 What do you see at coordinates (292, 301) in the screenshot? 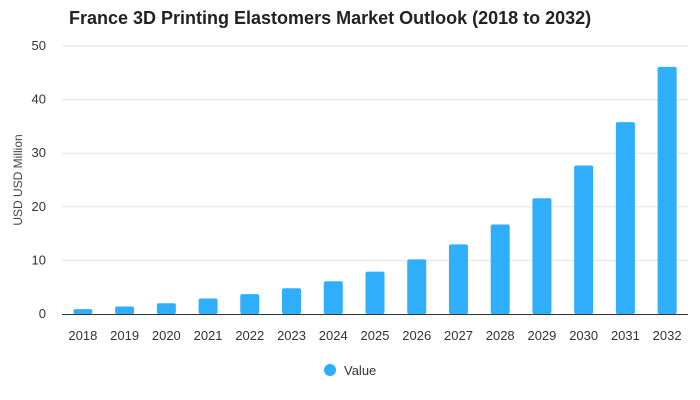
I see `bar-2023` at bounding box center [292, 301].